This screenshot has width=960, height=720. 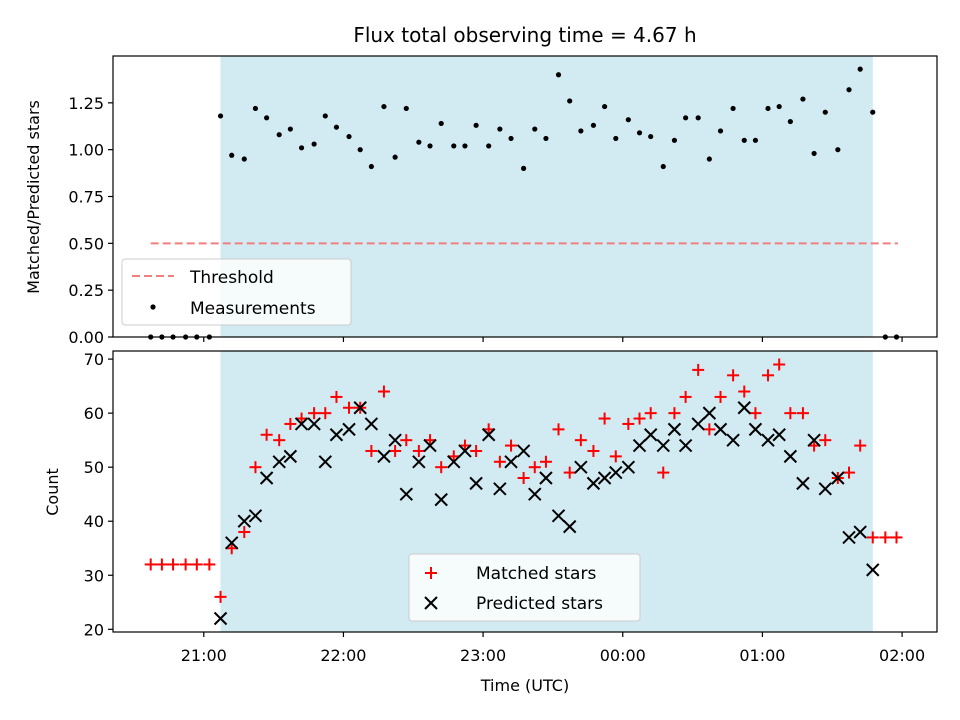 What do you see at coordinates (524, 685) in the screenshot?
I see `x-axis-label: Time (UTC)` at bounding box center [524, 685].